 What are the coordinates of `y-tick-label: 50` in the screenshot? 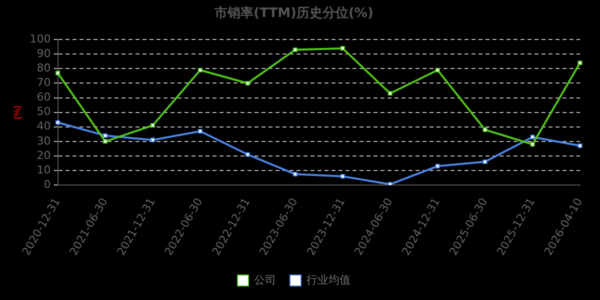 It's located at (43, 111).